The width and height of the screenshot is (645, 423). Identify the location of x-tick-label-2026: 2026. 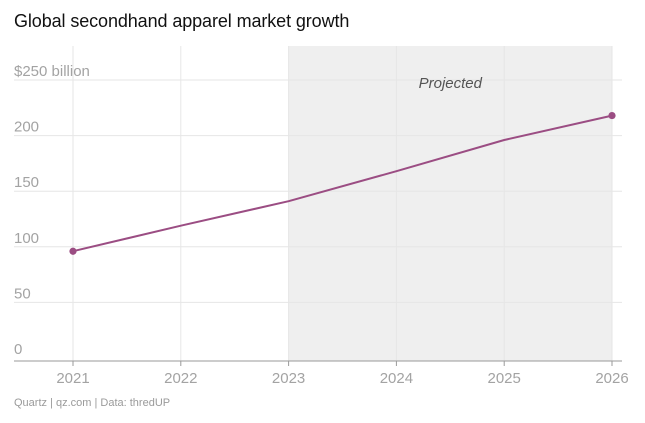
(611, 378).